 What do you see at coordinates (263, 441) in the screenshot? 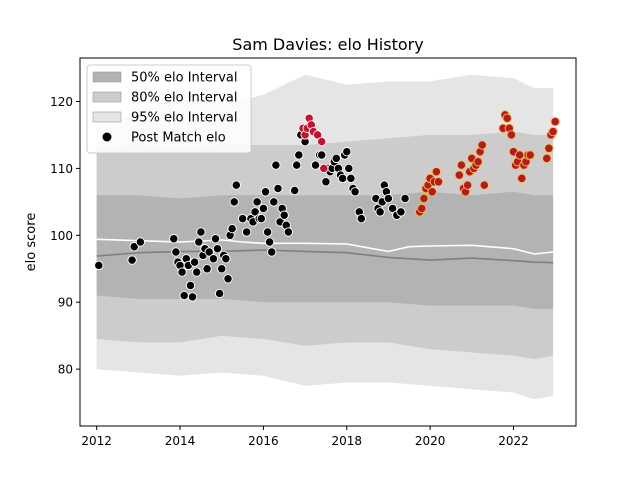
I see `x-tick-label: 2016` at bounding box center [263, 441].